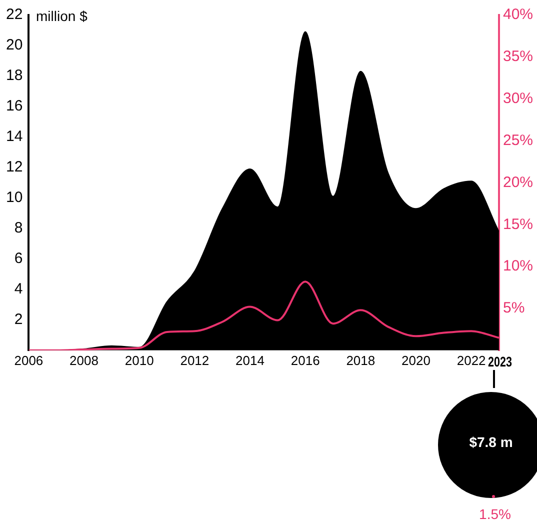 Image resolution: width=537 pixels, height=527 pixels. Describe the element at coordinates (518, 140) in the screenshot. I see `y2-tick-label: 25%` at that location.